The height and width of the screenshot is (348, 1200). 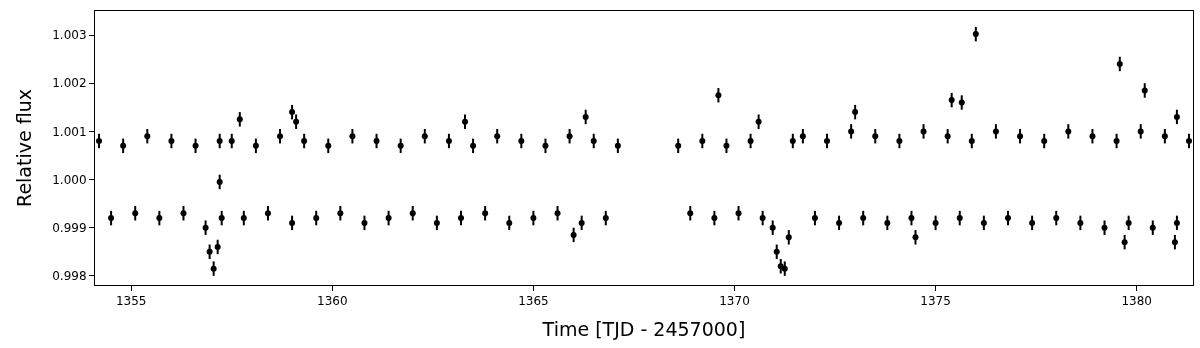 What do you see at coordinates (69, 276) in the screenshot?
I see `y-tick-label: 0.998` at bounding box center [69, 276].